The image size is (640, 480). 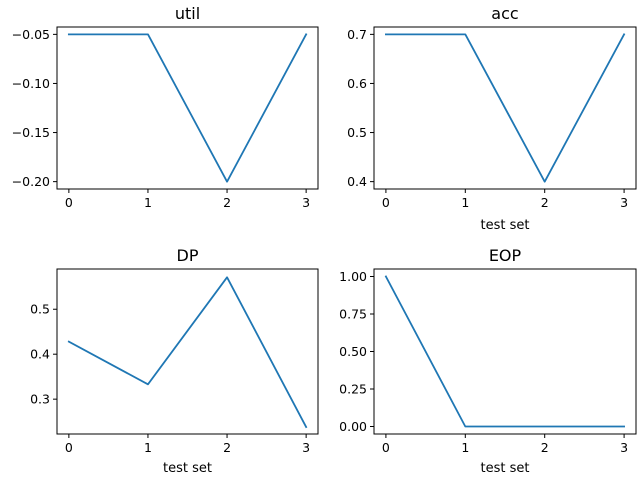 I want to click on y-tick-label: 0.7, so click(x=357, y=34).